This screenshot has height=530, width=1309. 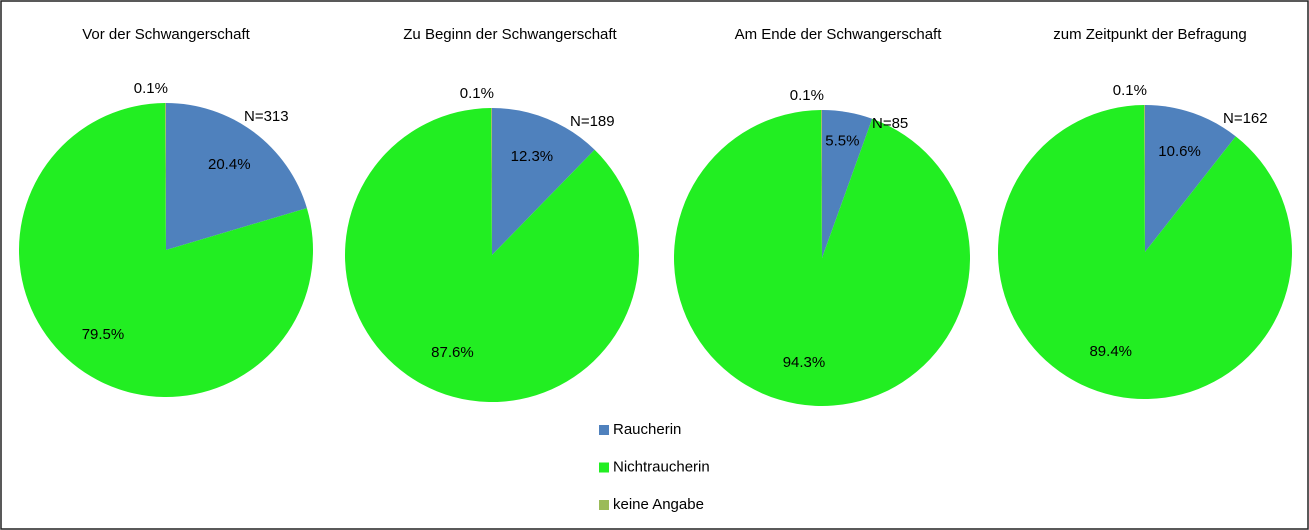 What do you see at coordinates (266, 116) in the screenshot?
I see `sample-size: N=313` at bounding box center [266, 116].